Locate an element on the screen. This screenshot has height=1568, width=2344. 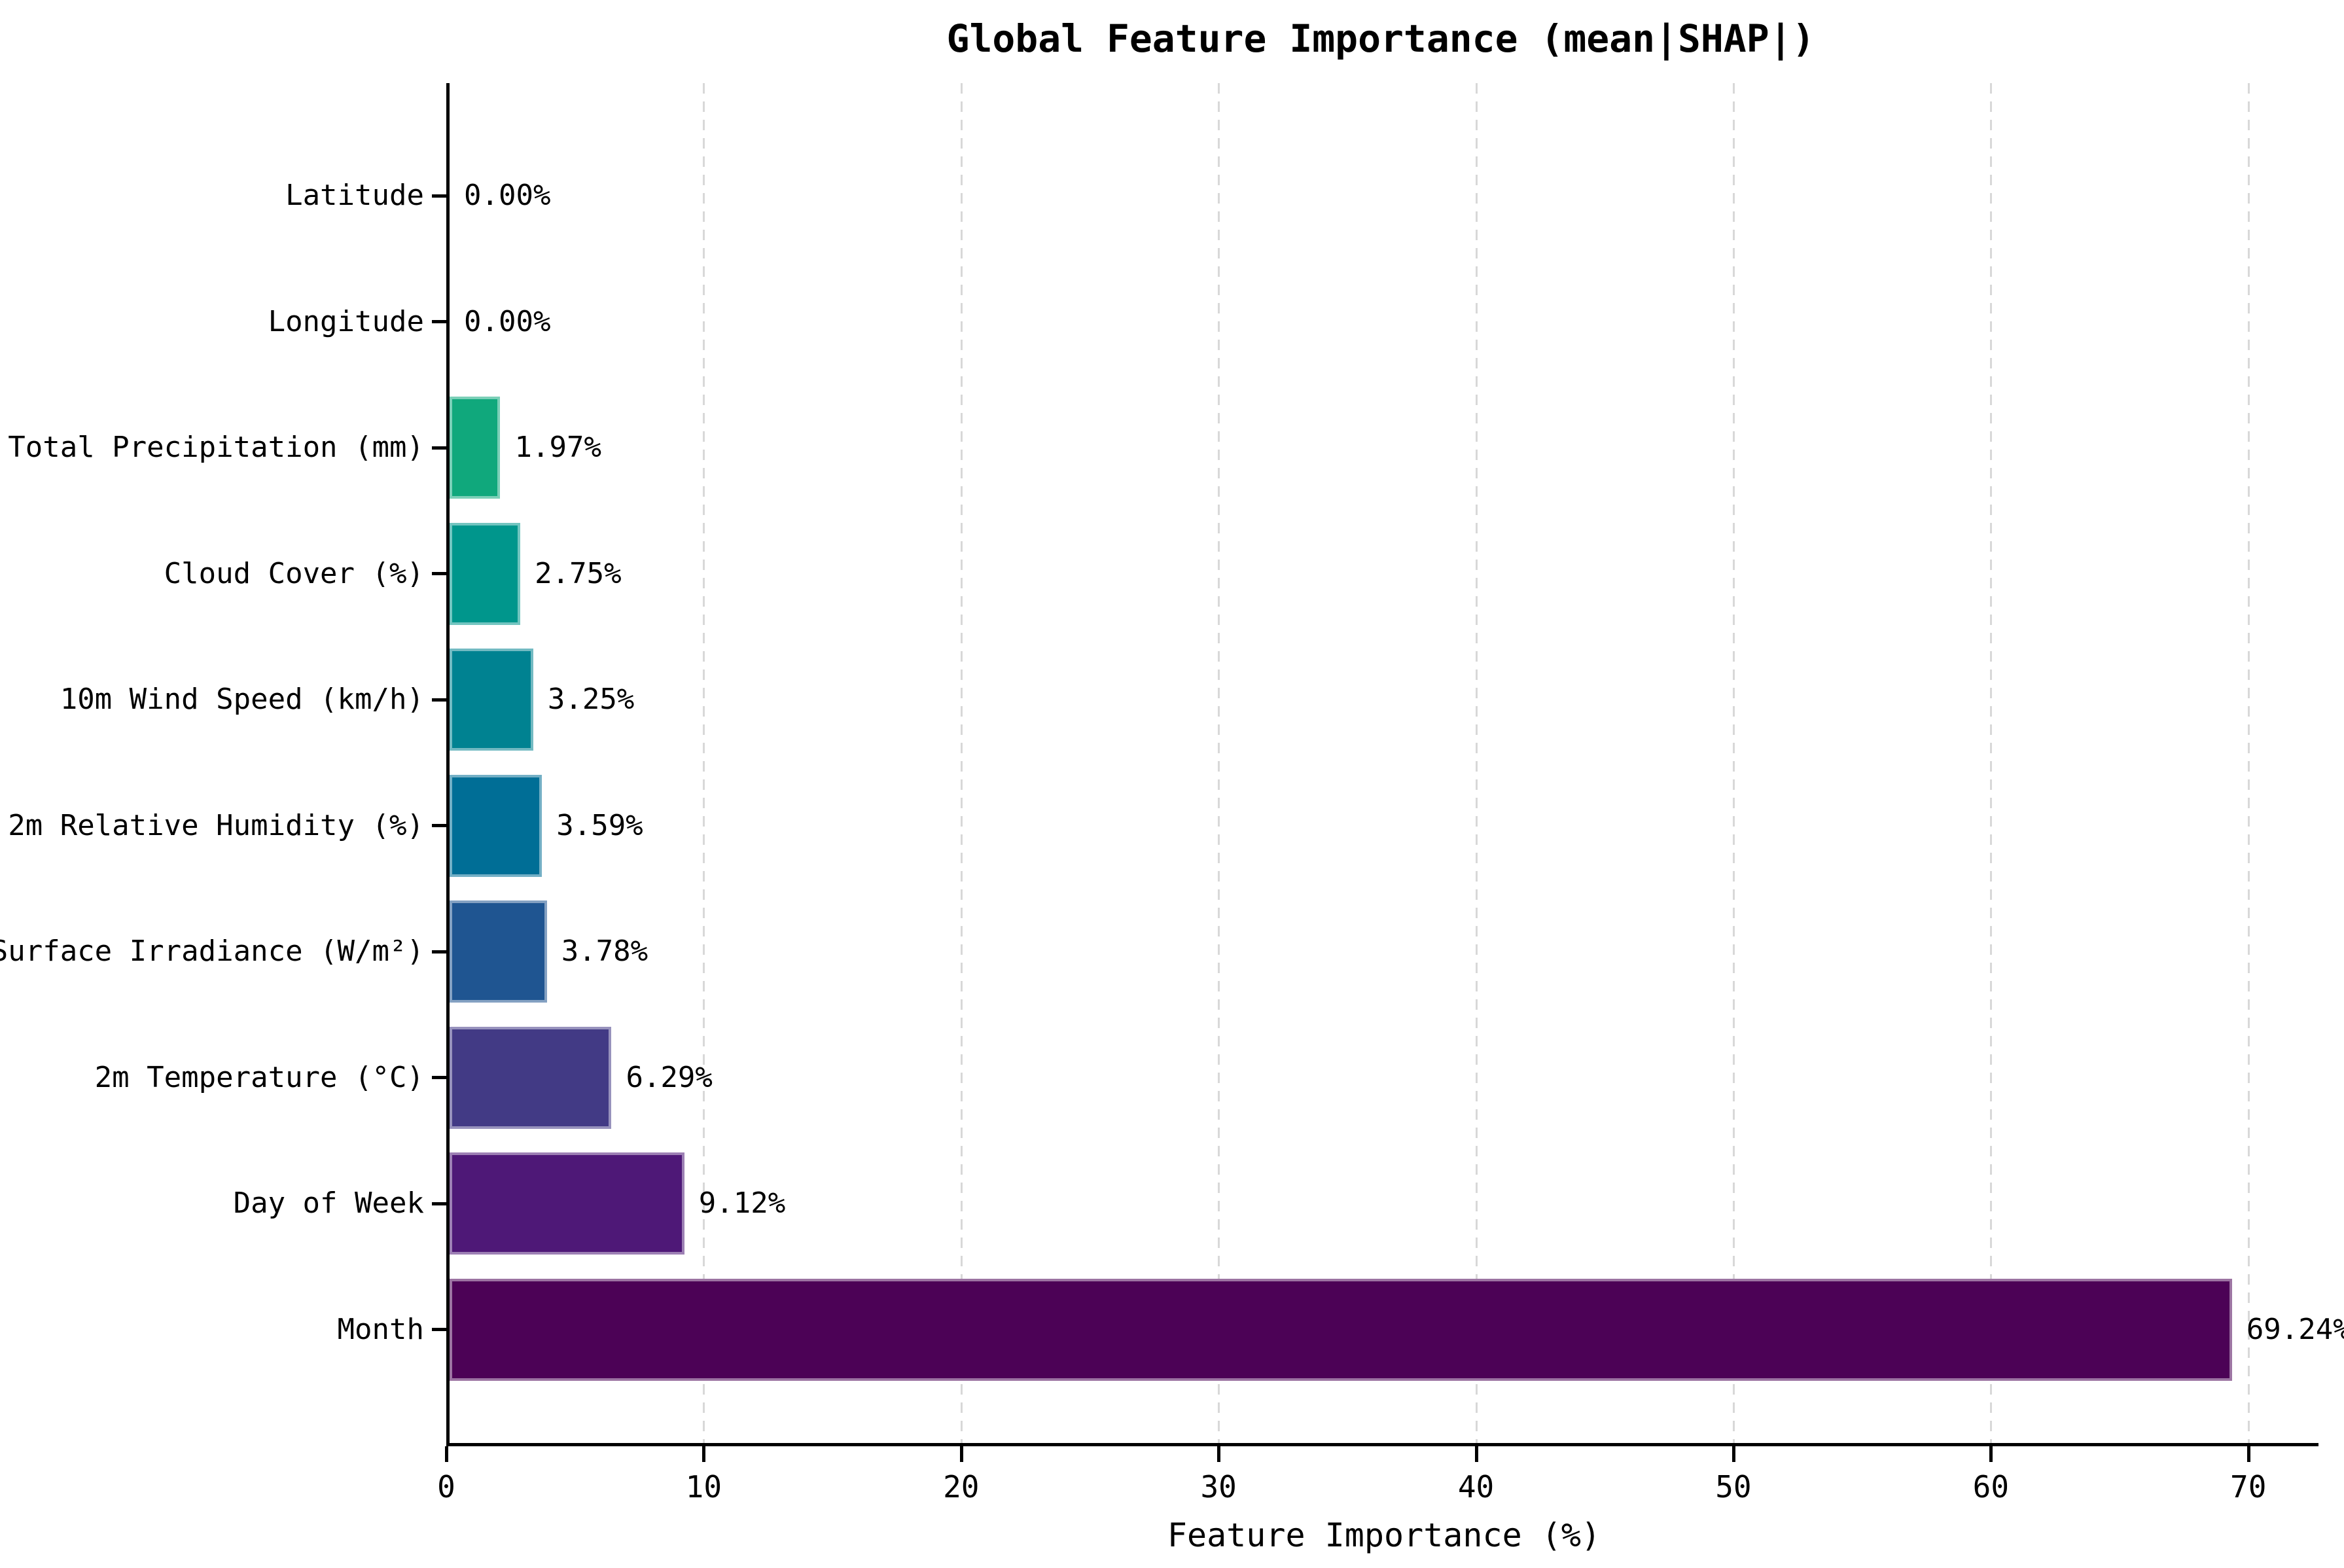
x-tick-label: 40 is located at coordinates (1476, 1487).